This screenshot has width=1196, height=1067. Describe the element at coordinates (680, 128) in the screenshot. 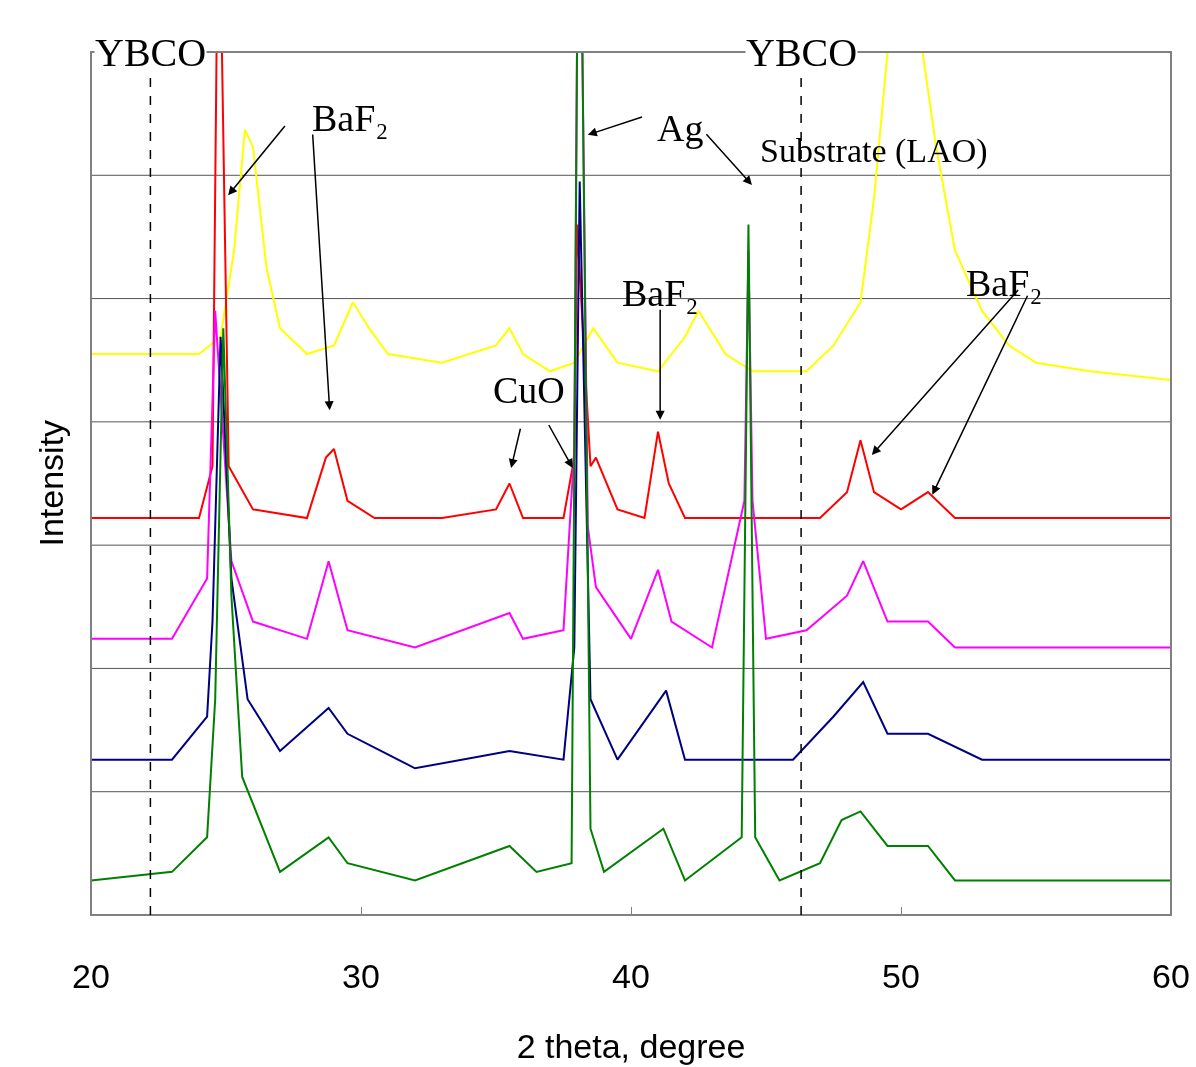

I see `annotation: Ag` at that location.